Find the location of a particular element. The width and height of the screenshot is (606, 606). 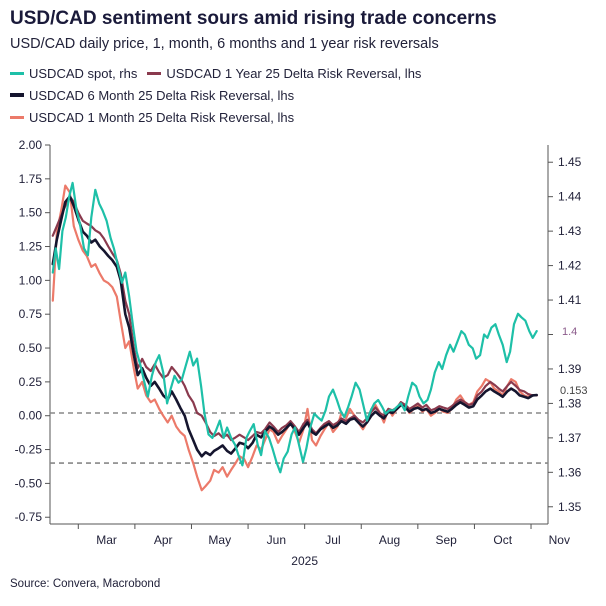

last-value-label-rr6m: 0.153 is located at coordinates (574, 391).